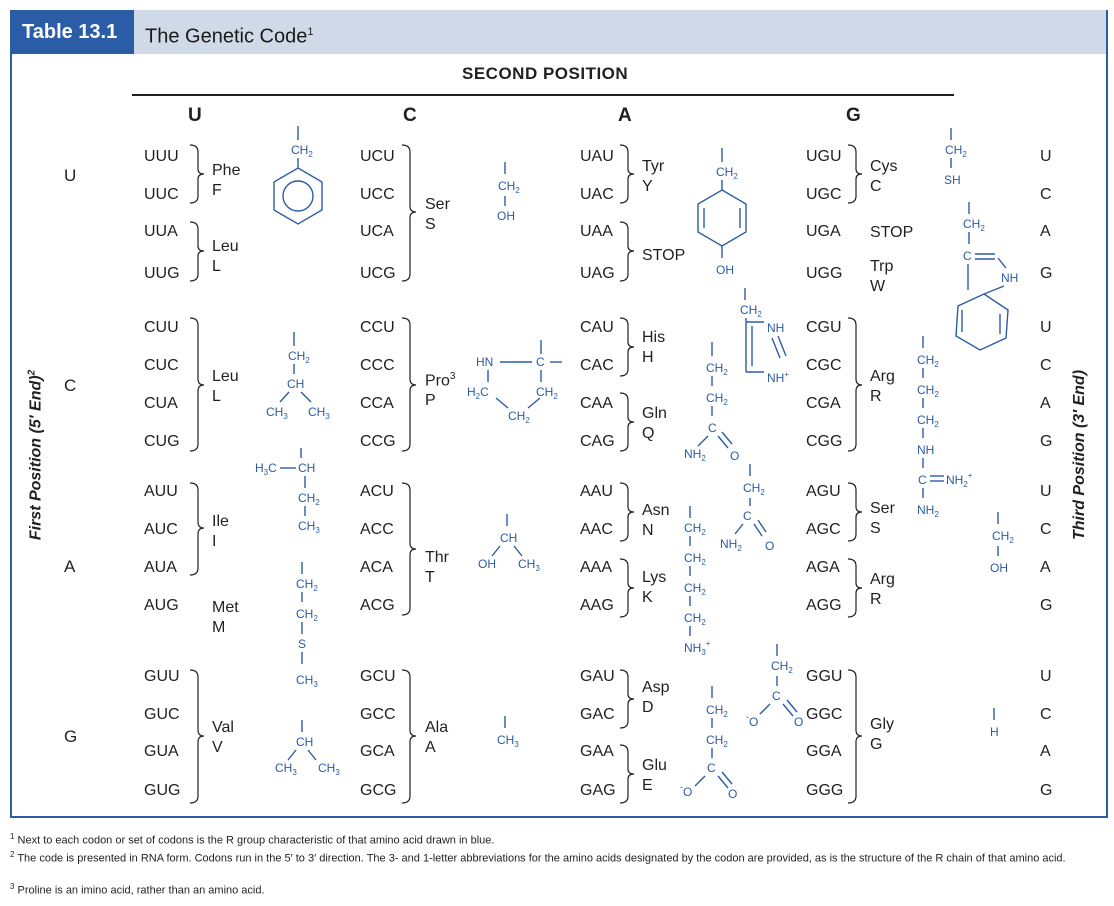 This screenshot has width=1114, height=906. What do you see at coordinates (543, 95) in the screenshot?
I see `heading-rule` at bounding box center [543, 95].